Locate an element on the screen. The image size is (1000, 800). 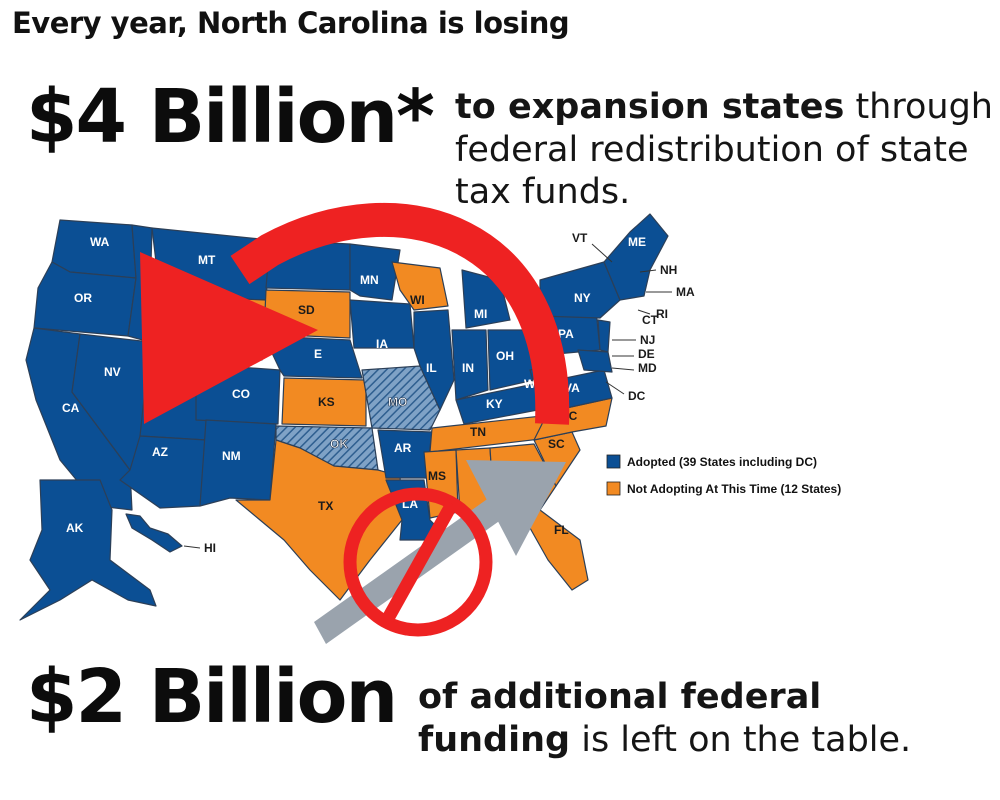
state-ak is located at coordinates (88, 550).